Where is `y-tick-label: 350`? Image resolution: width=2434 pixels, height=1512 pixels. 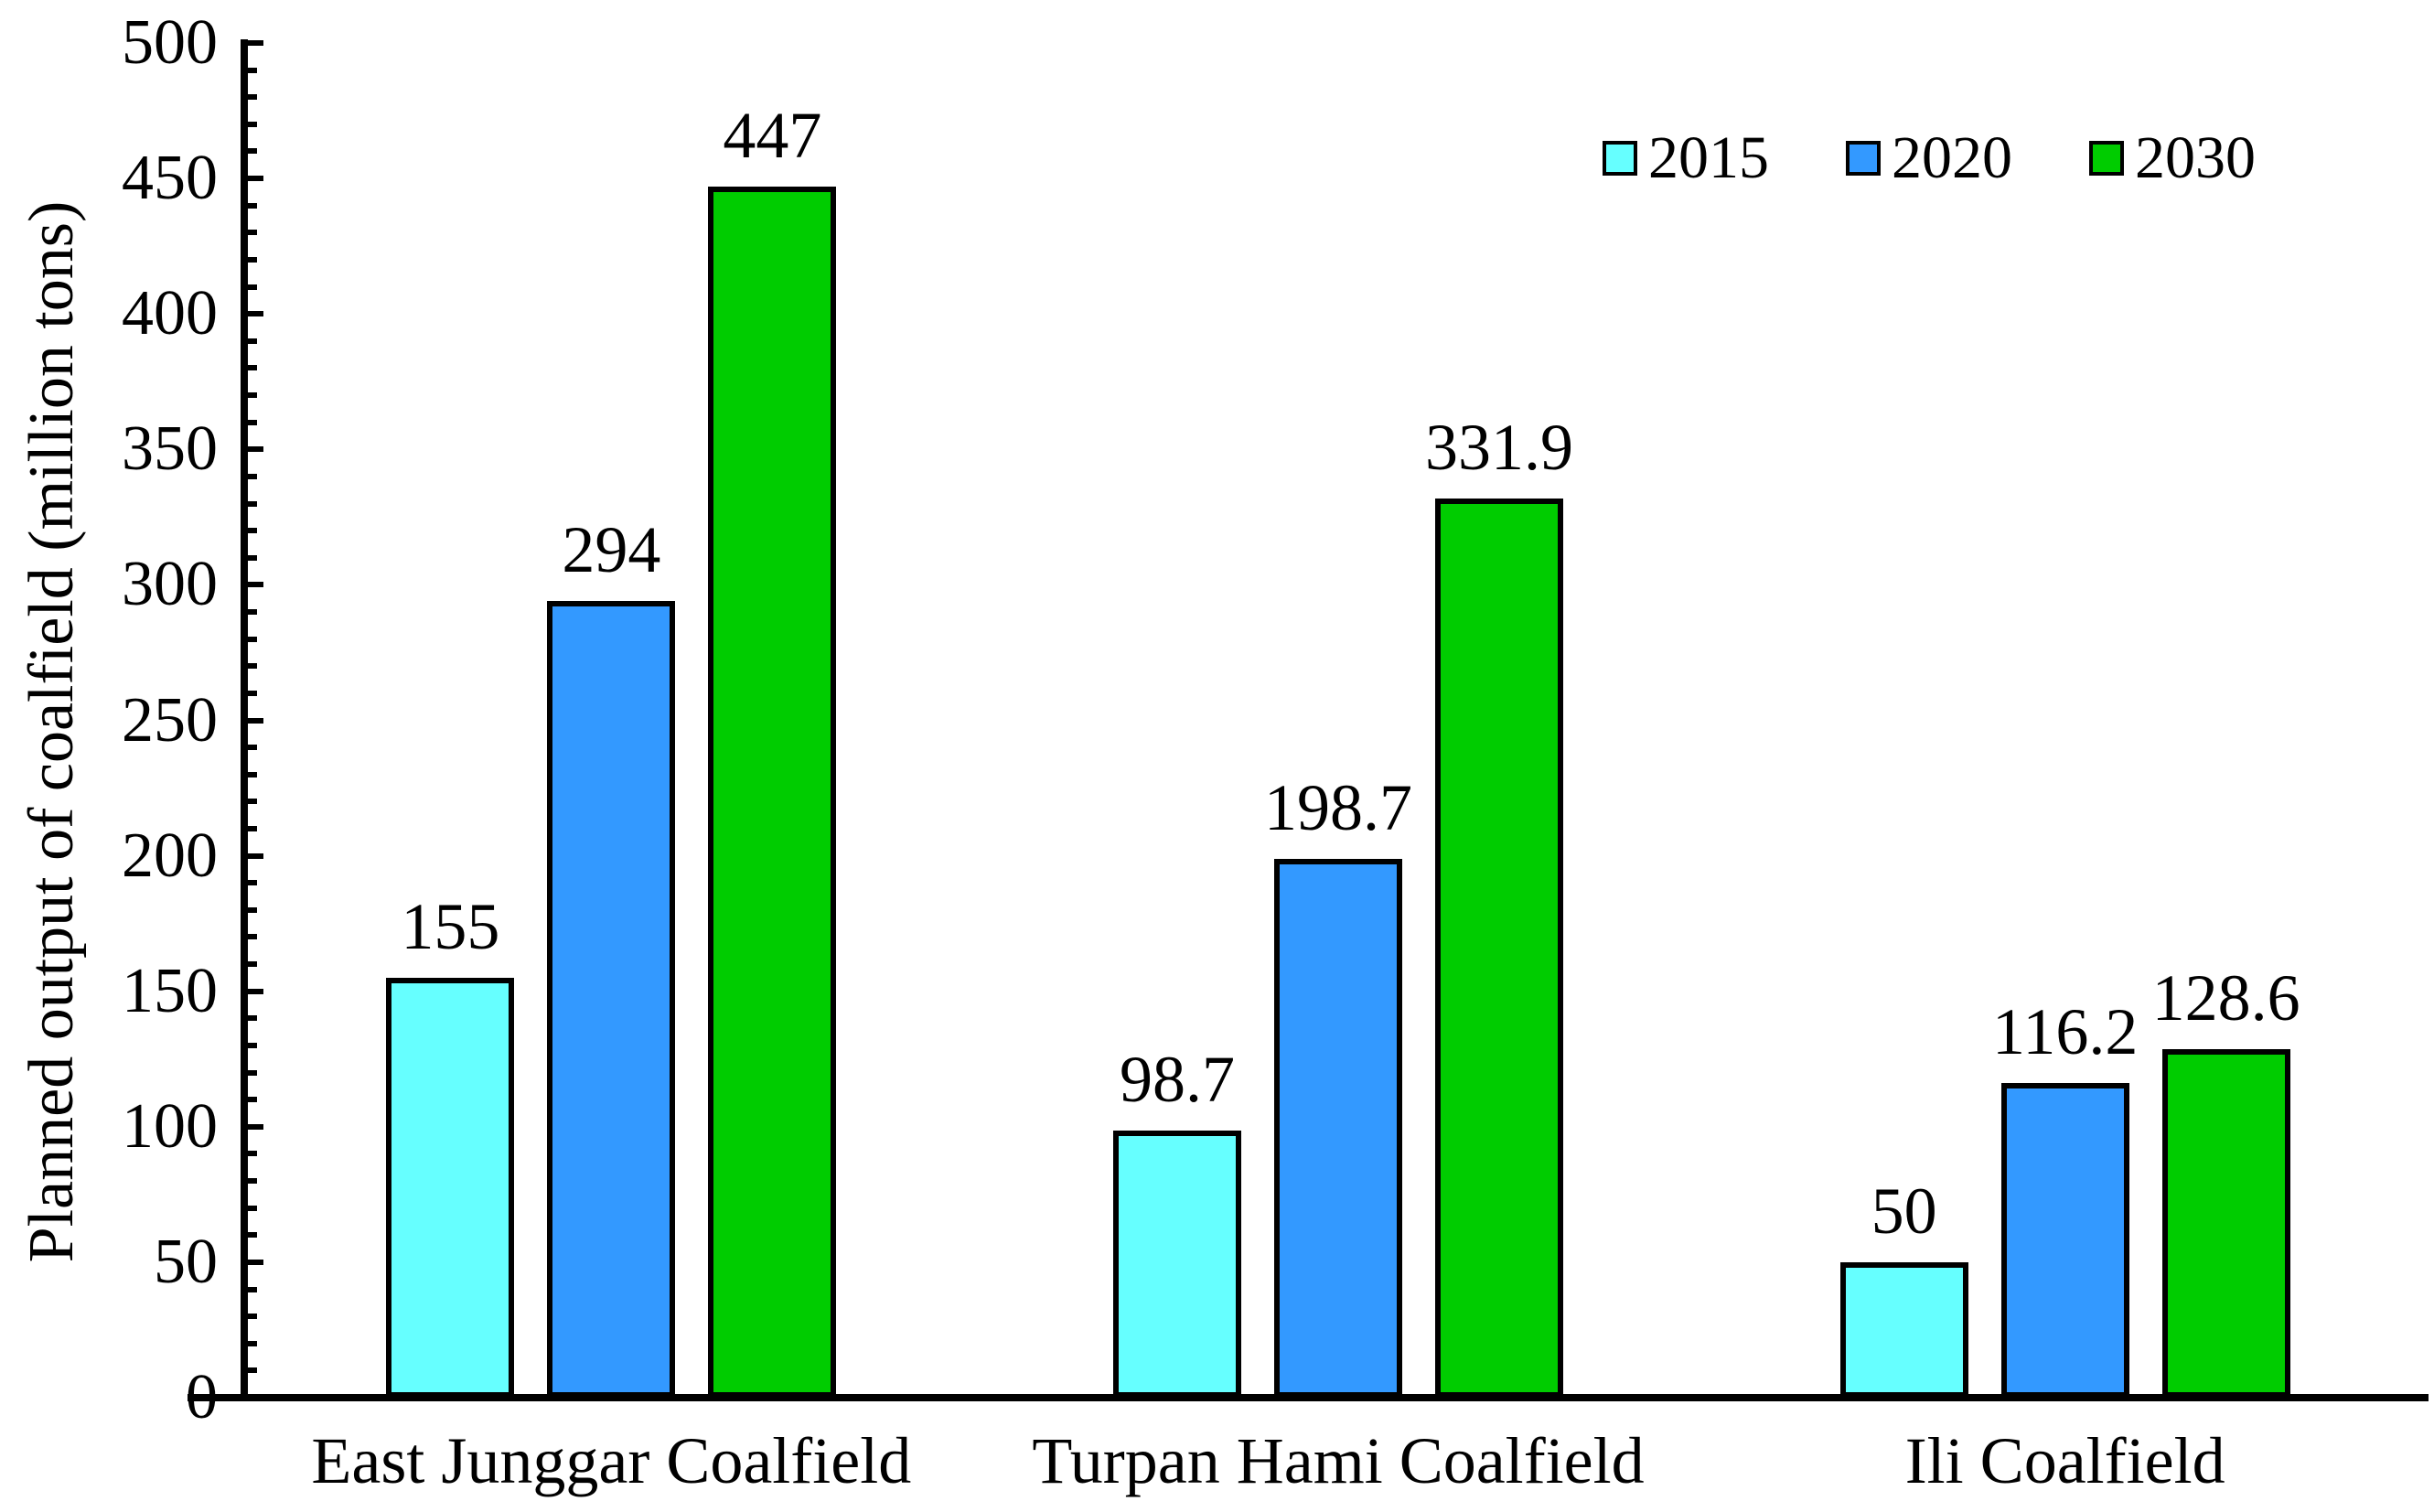
y-tick-label: 350 is located at coordinates (170, 449).